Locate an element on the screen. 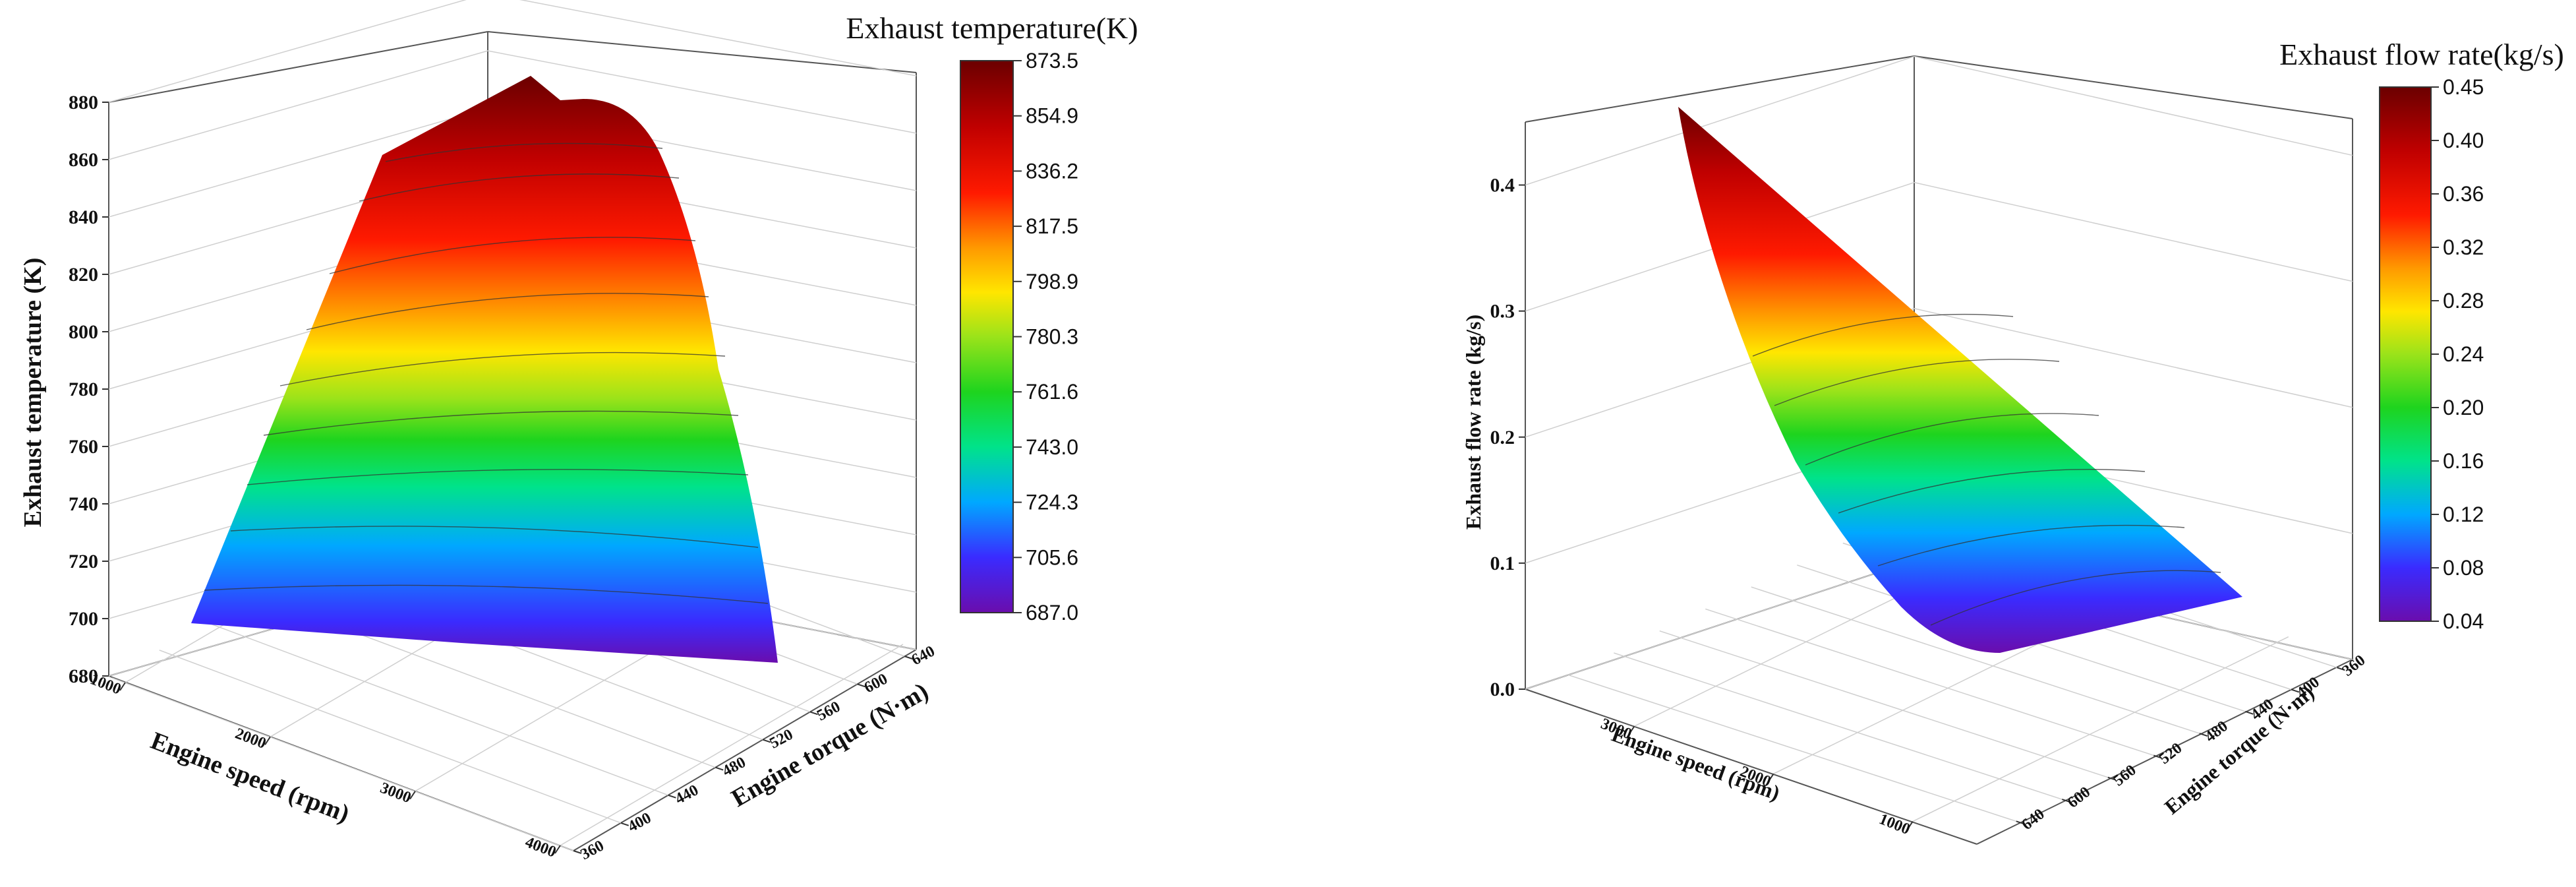 This screenshot has width=2576, height=887. colorbar-tick-label: 873.5 is located at coordinates (1052, 61).